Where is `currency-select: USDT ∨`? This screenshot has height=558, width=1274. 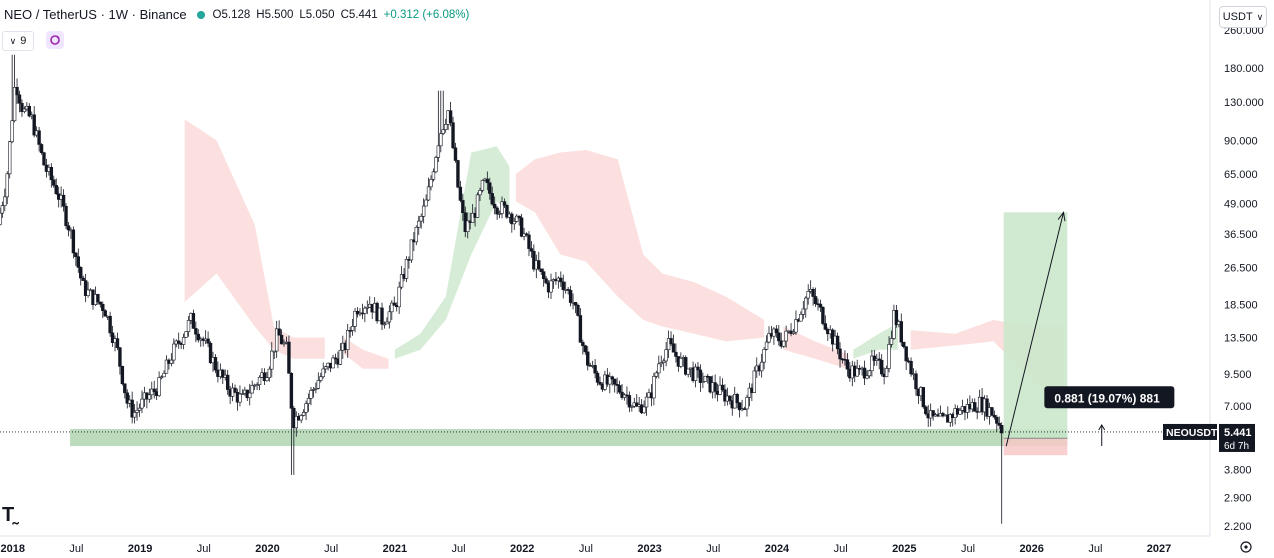
currency-select: USDT ∨ is located at coordinates (1243, 17).